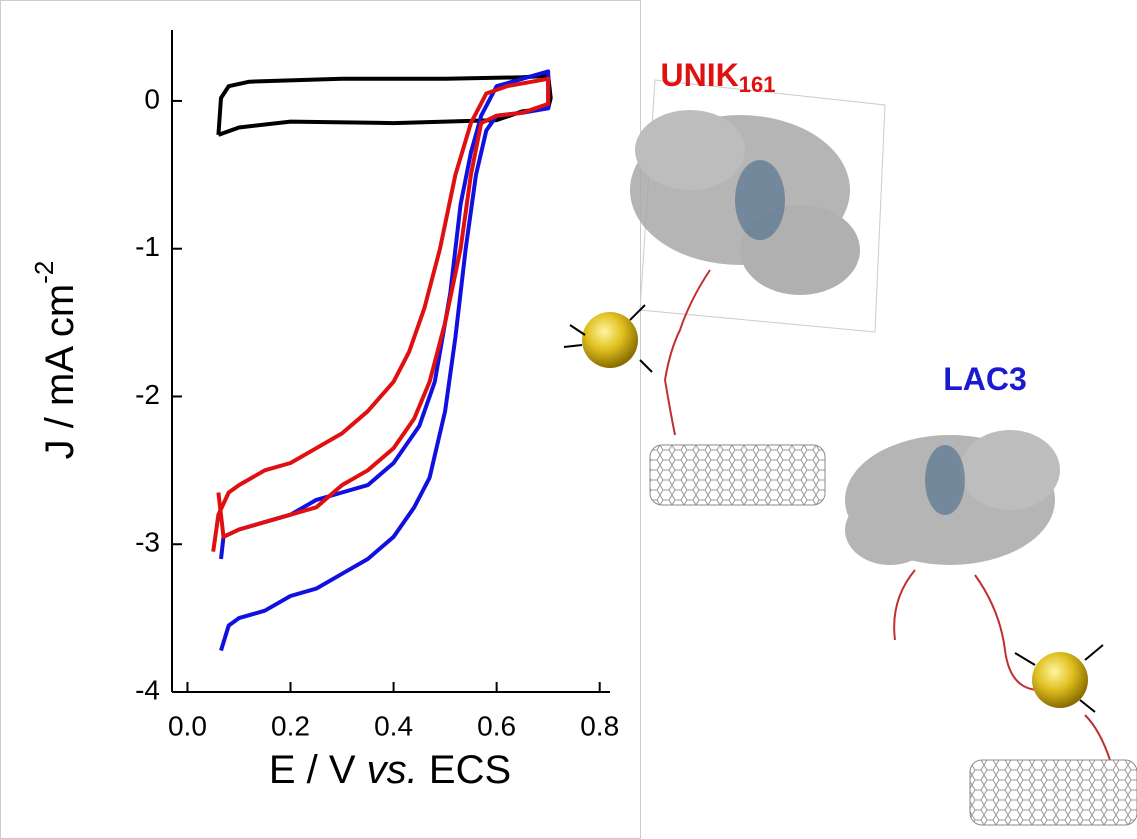 This screenshot has height=839, width=1137. I want to click on y-axis-label: J / mA cm-2, so click(55, 360).